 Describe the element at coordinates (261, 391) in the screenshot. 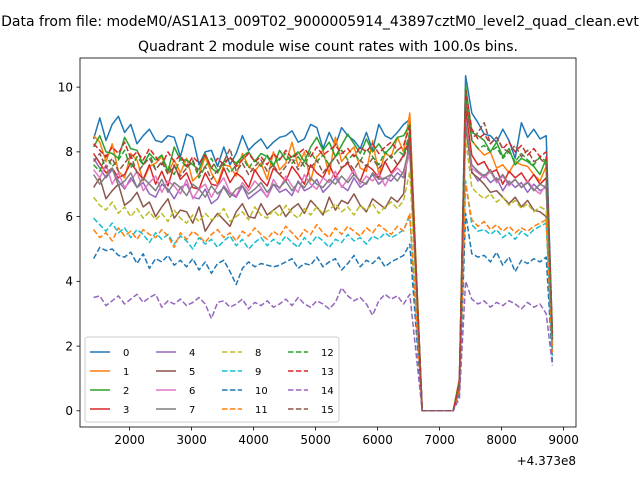

I see `legend-label-10: 10` at that location.